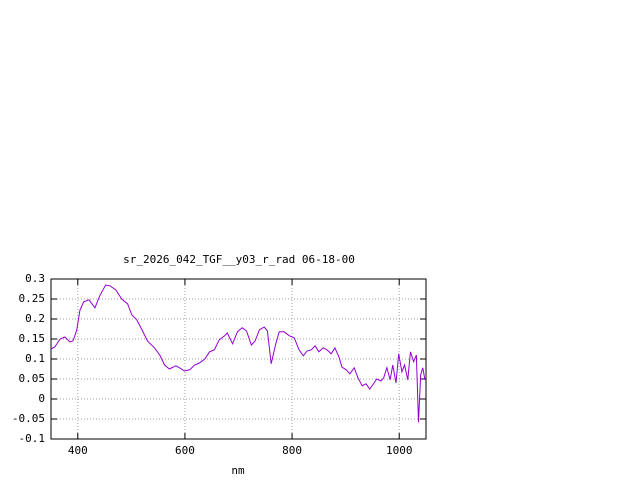 The width and height of the screenshot is (640, 480). I want to click on chart-title: sr_2026_042_TGF__y03_r_rad 06-18-00, so click(239, 259).